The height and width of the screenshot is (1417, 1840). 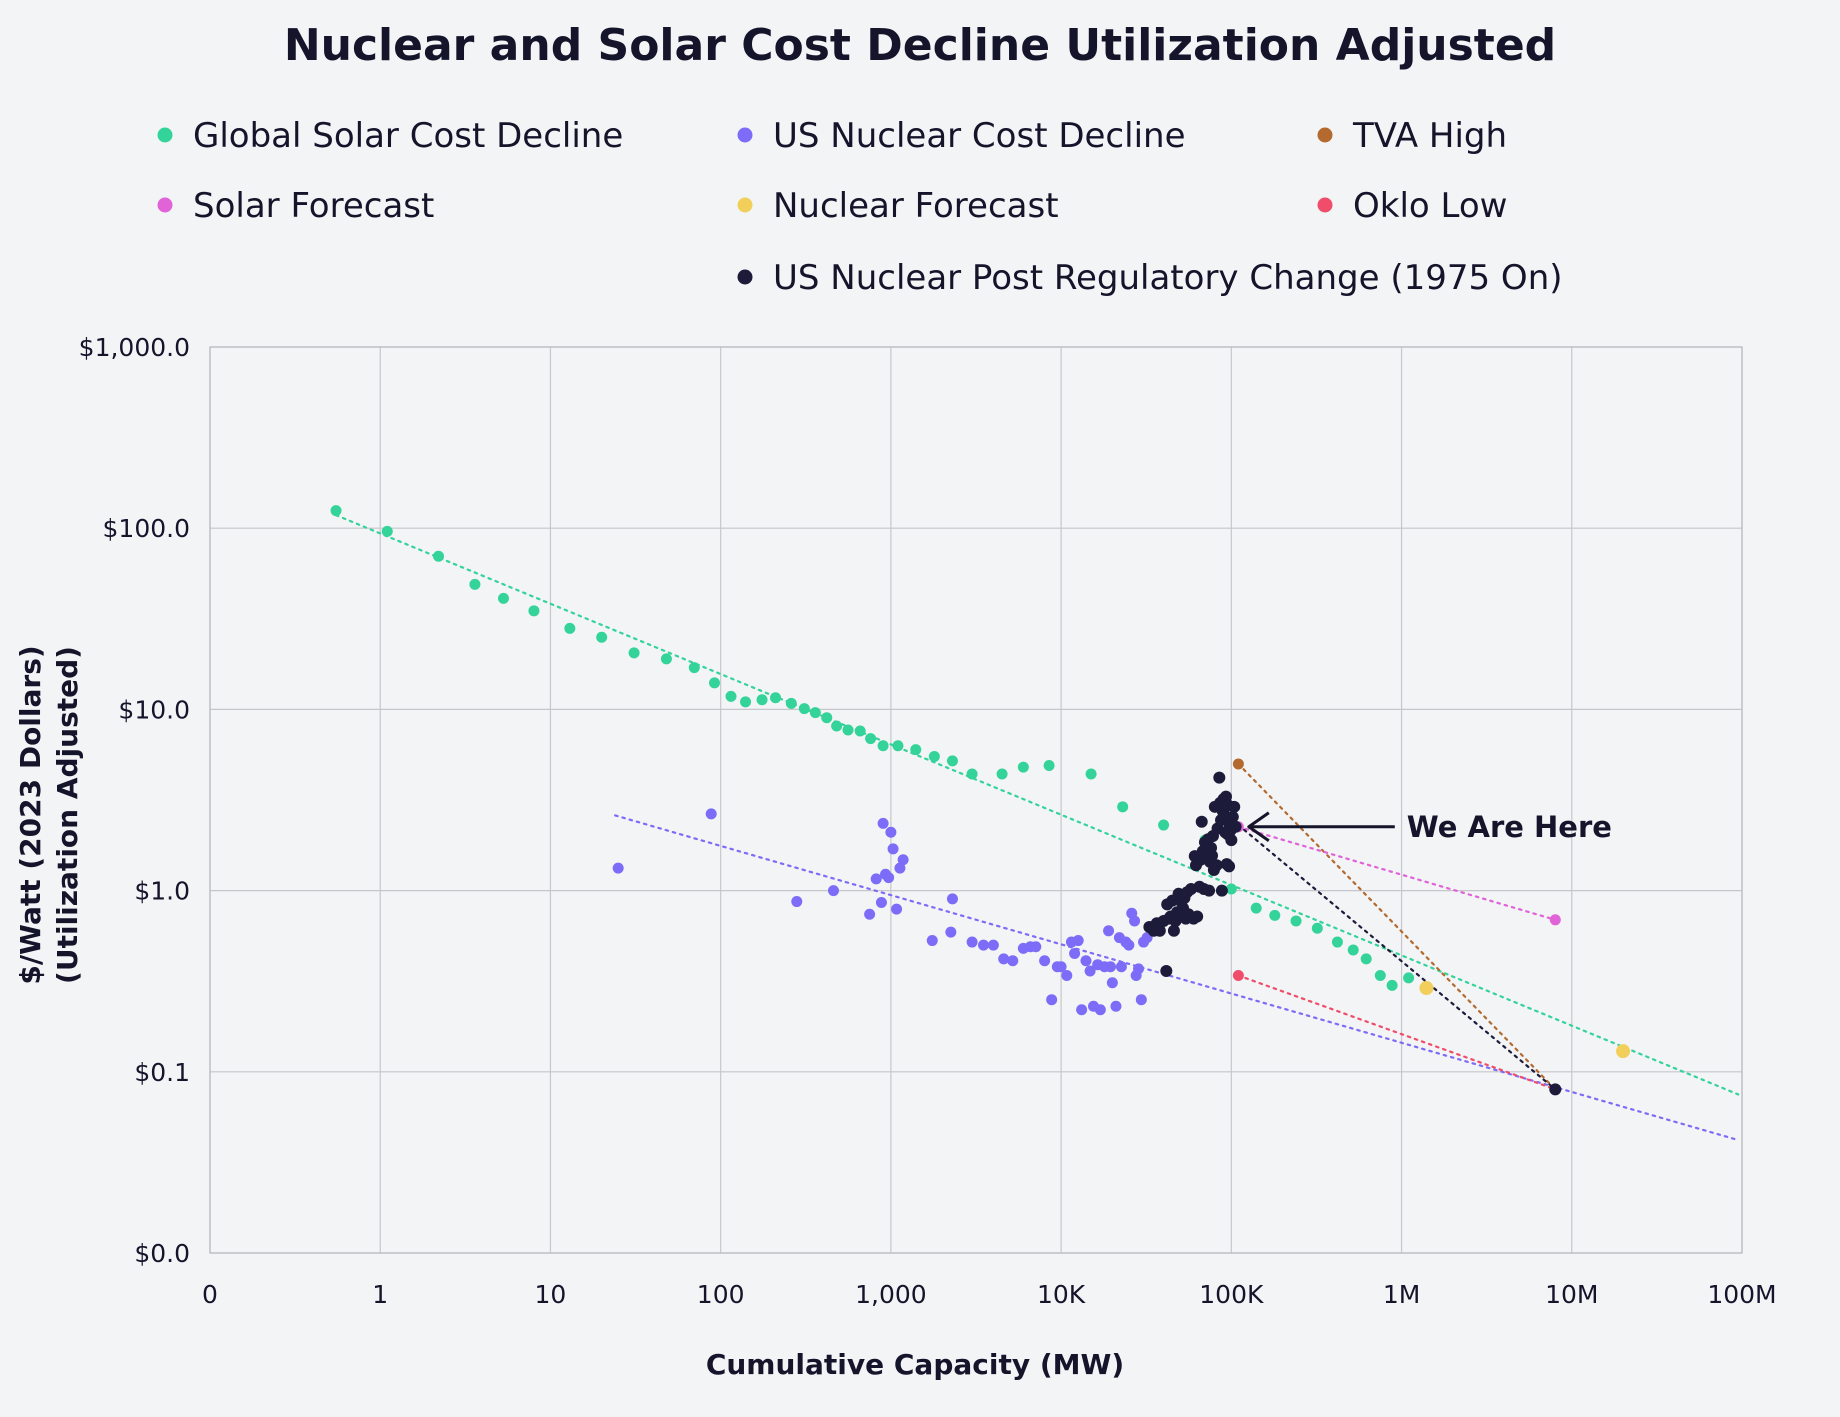 What do you see at coordinates (1429, 136) in the screenshot?
I see `legend-label: TVA High` at bounding box center [1429, 136].